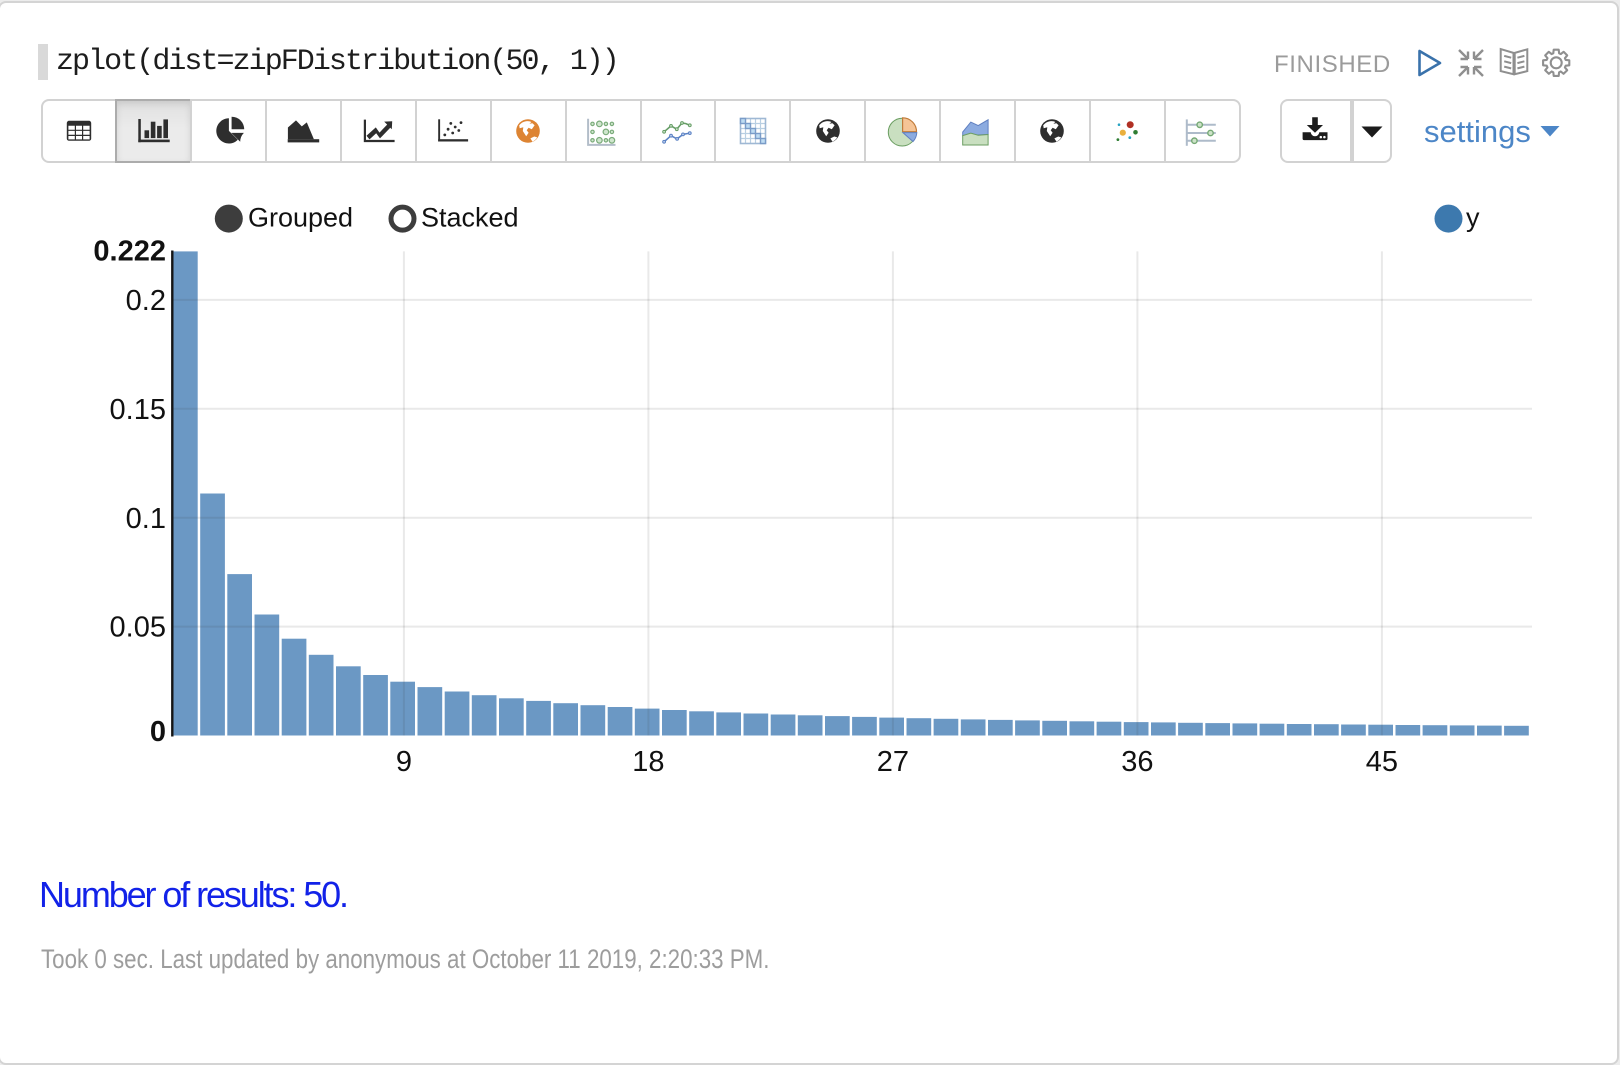  I want to click on svg-text: 9, so click(404, 762).